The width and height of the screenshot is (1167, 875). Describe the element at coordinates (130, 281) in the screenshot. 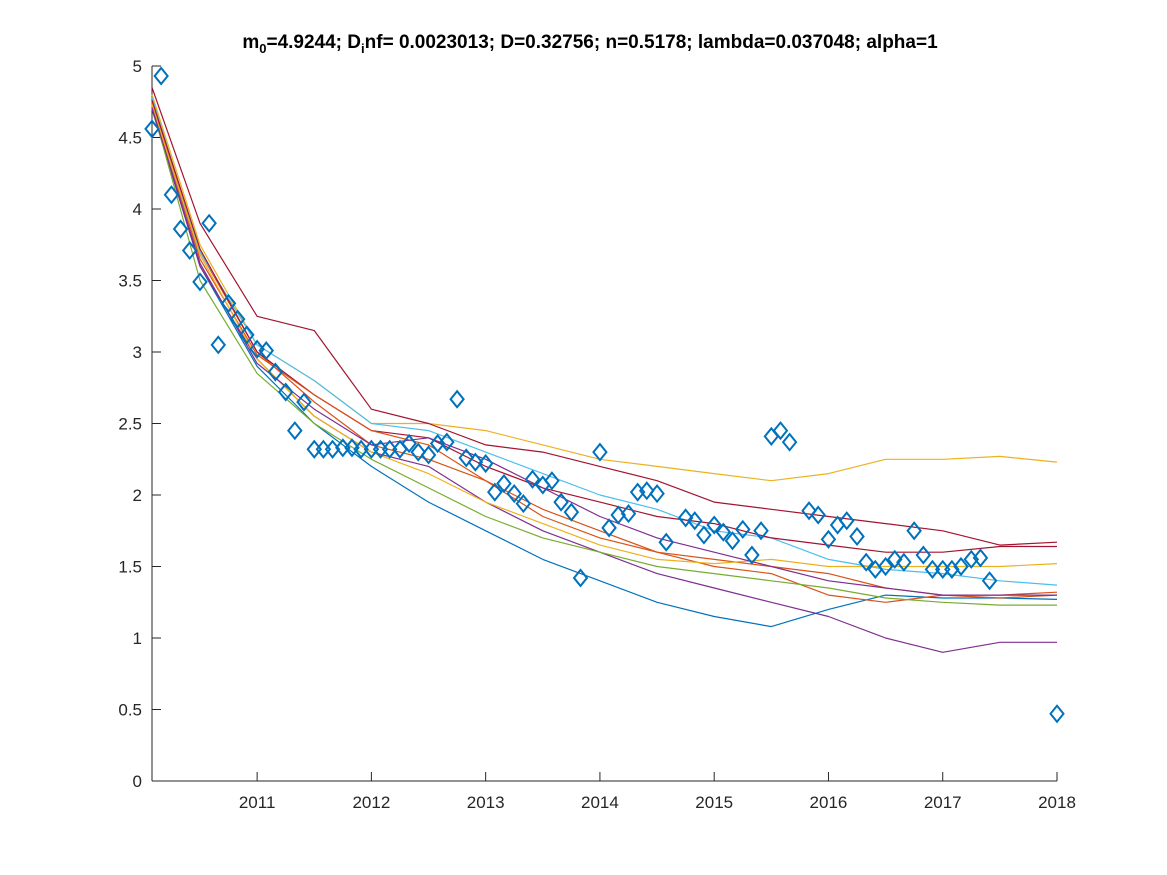

I see `y-tick-label: 3.5` at that location.